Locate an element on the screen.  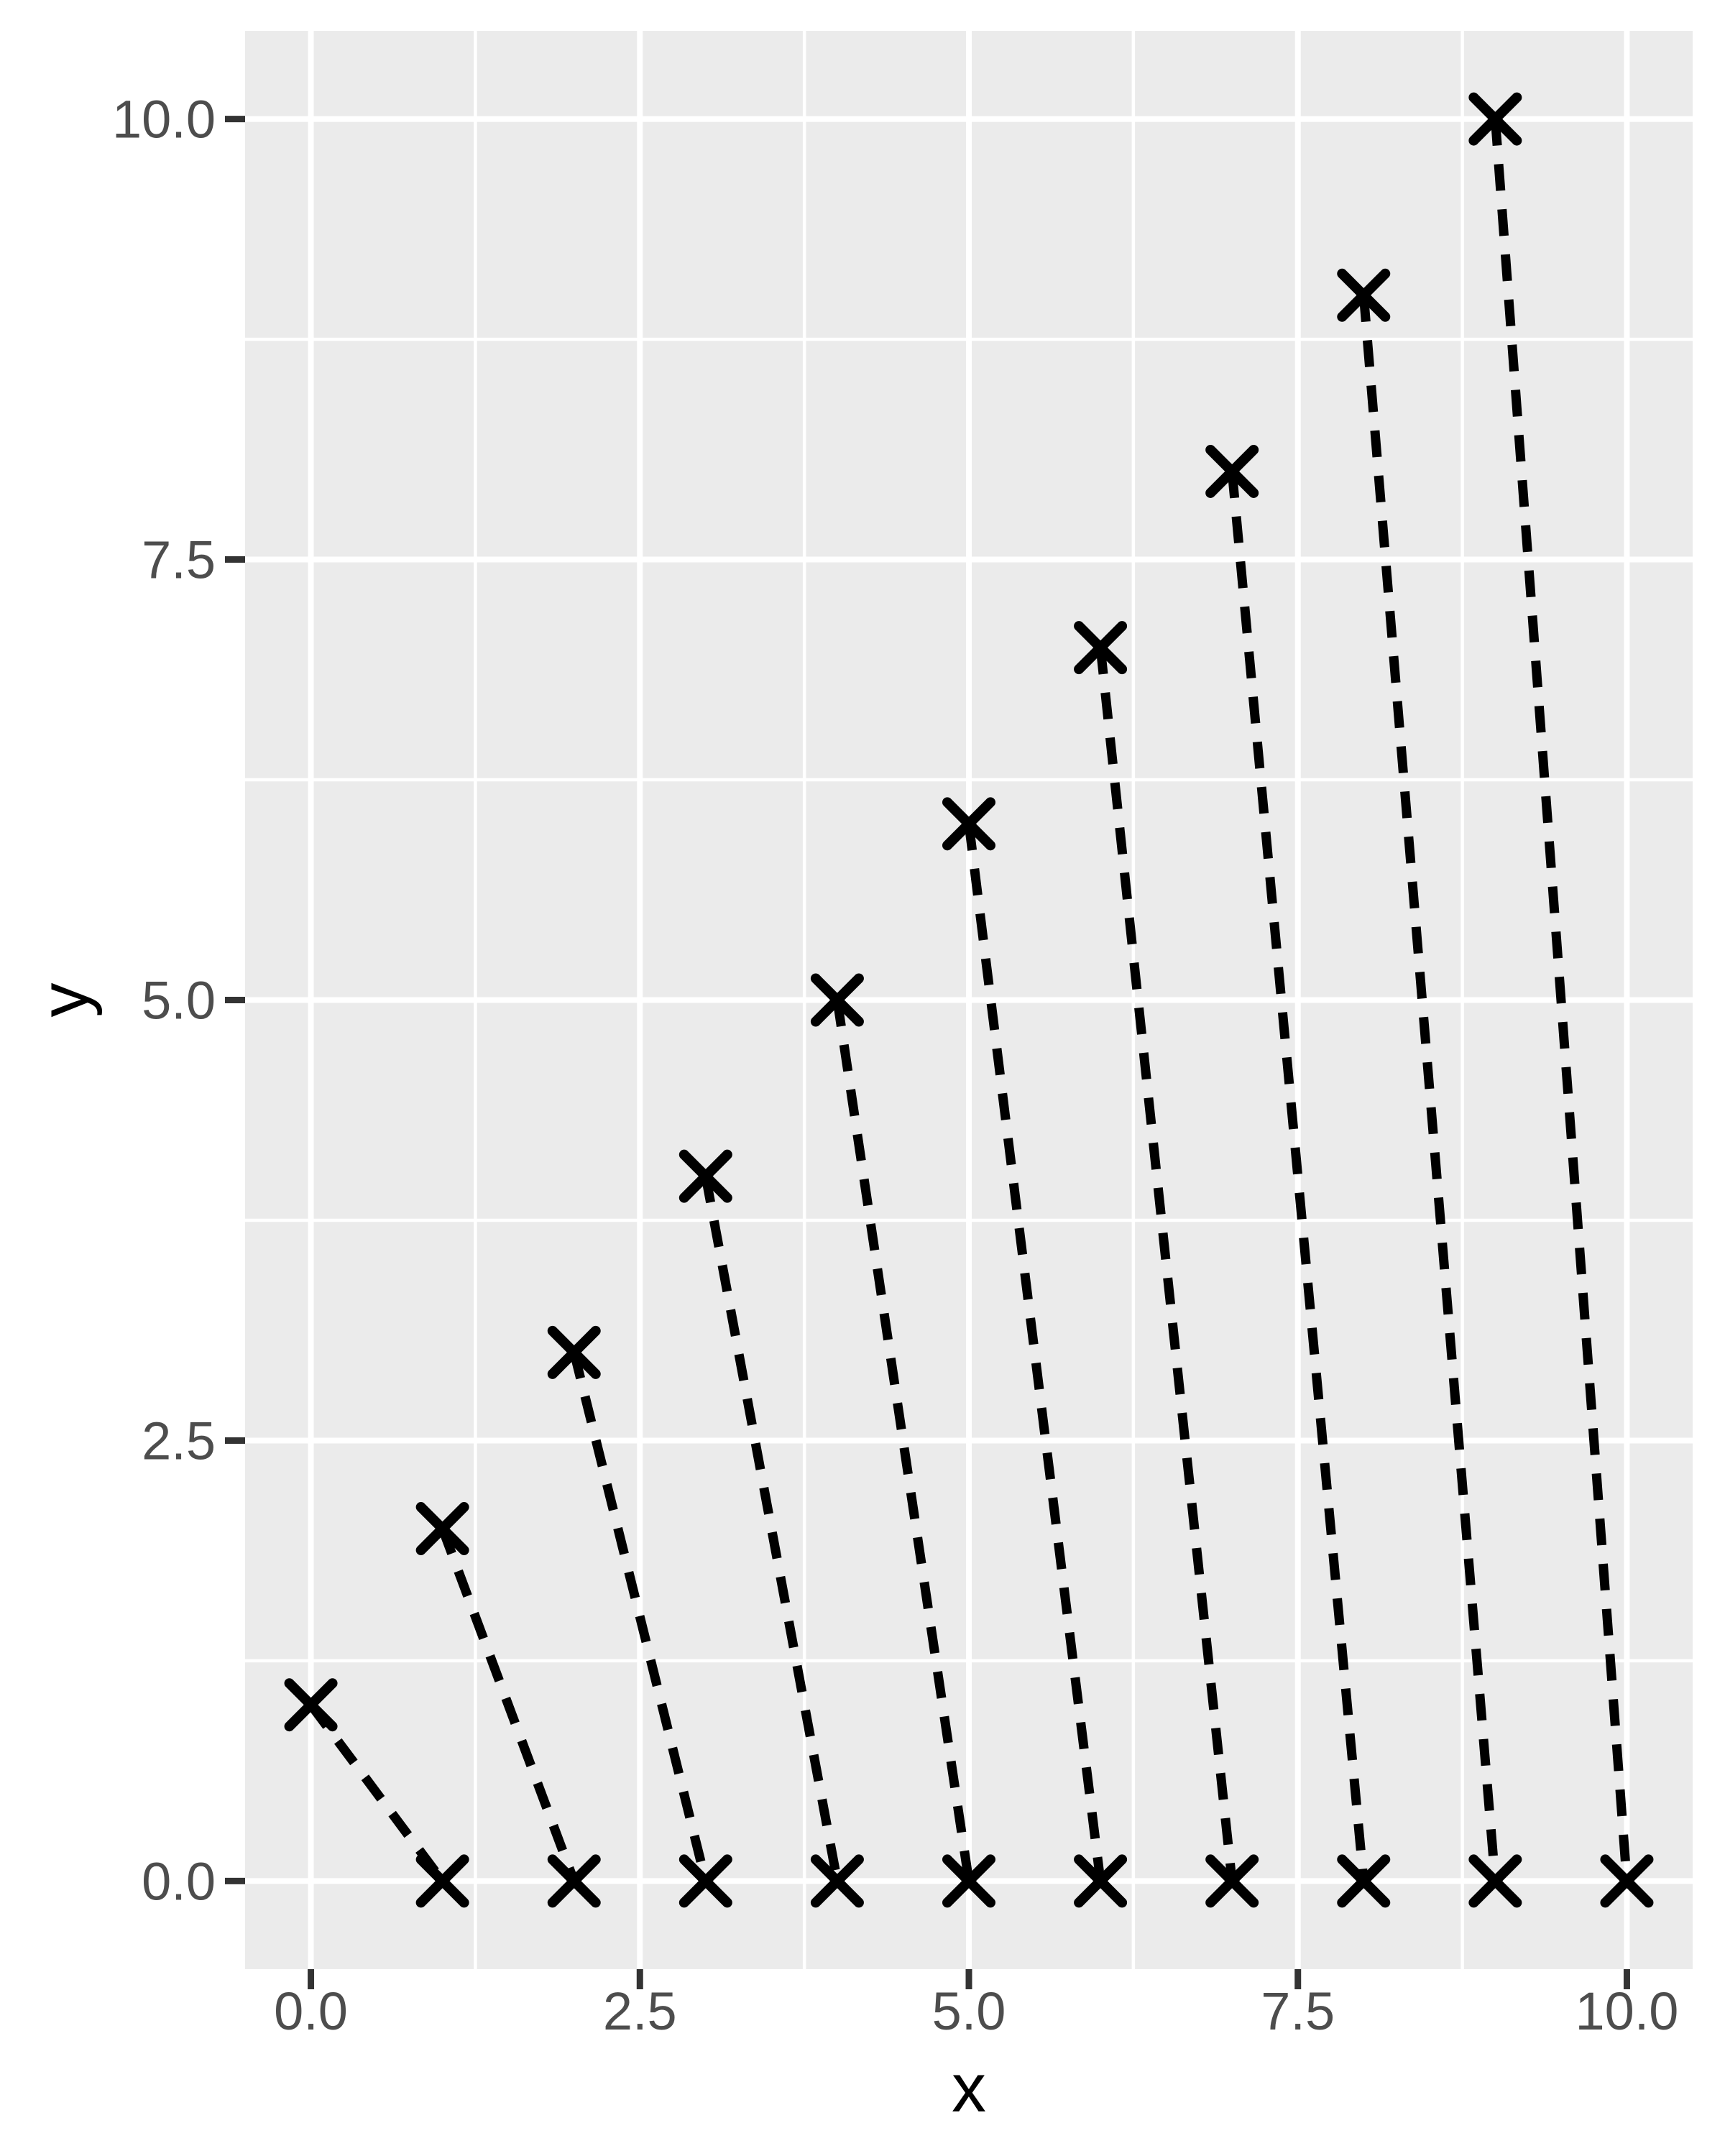
x-axis-tick-label: 5.0 is located at coordinates (969, 2011).